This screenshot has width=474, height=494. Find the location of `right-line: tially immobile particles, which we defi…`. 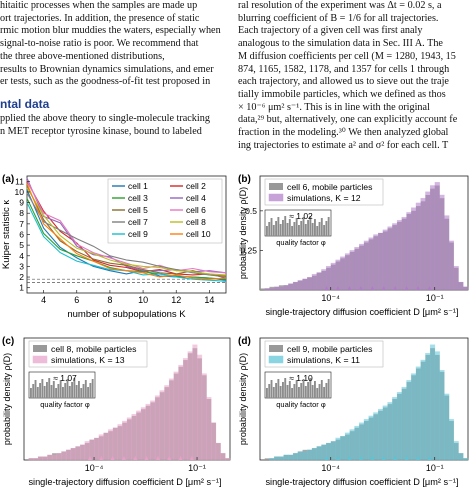

right-line: tially immobile particles, which we defi… is located at coordinates (342, 94).